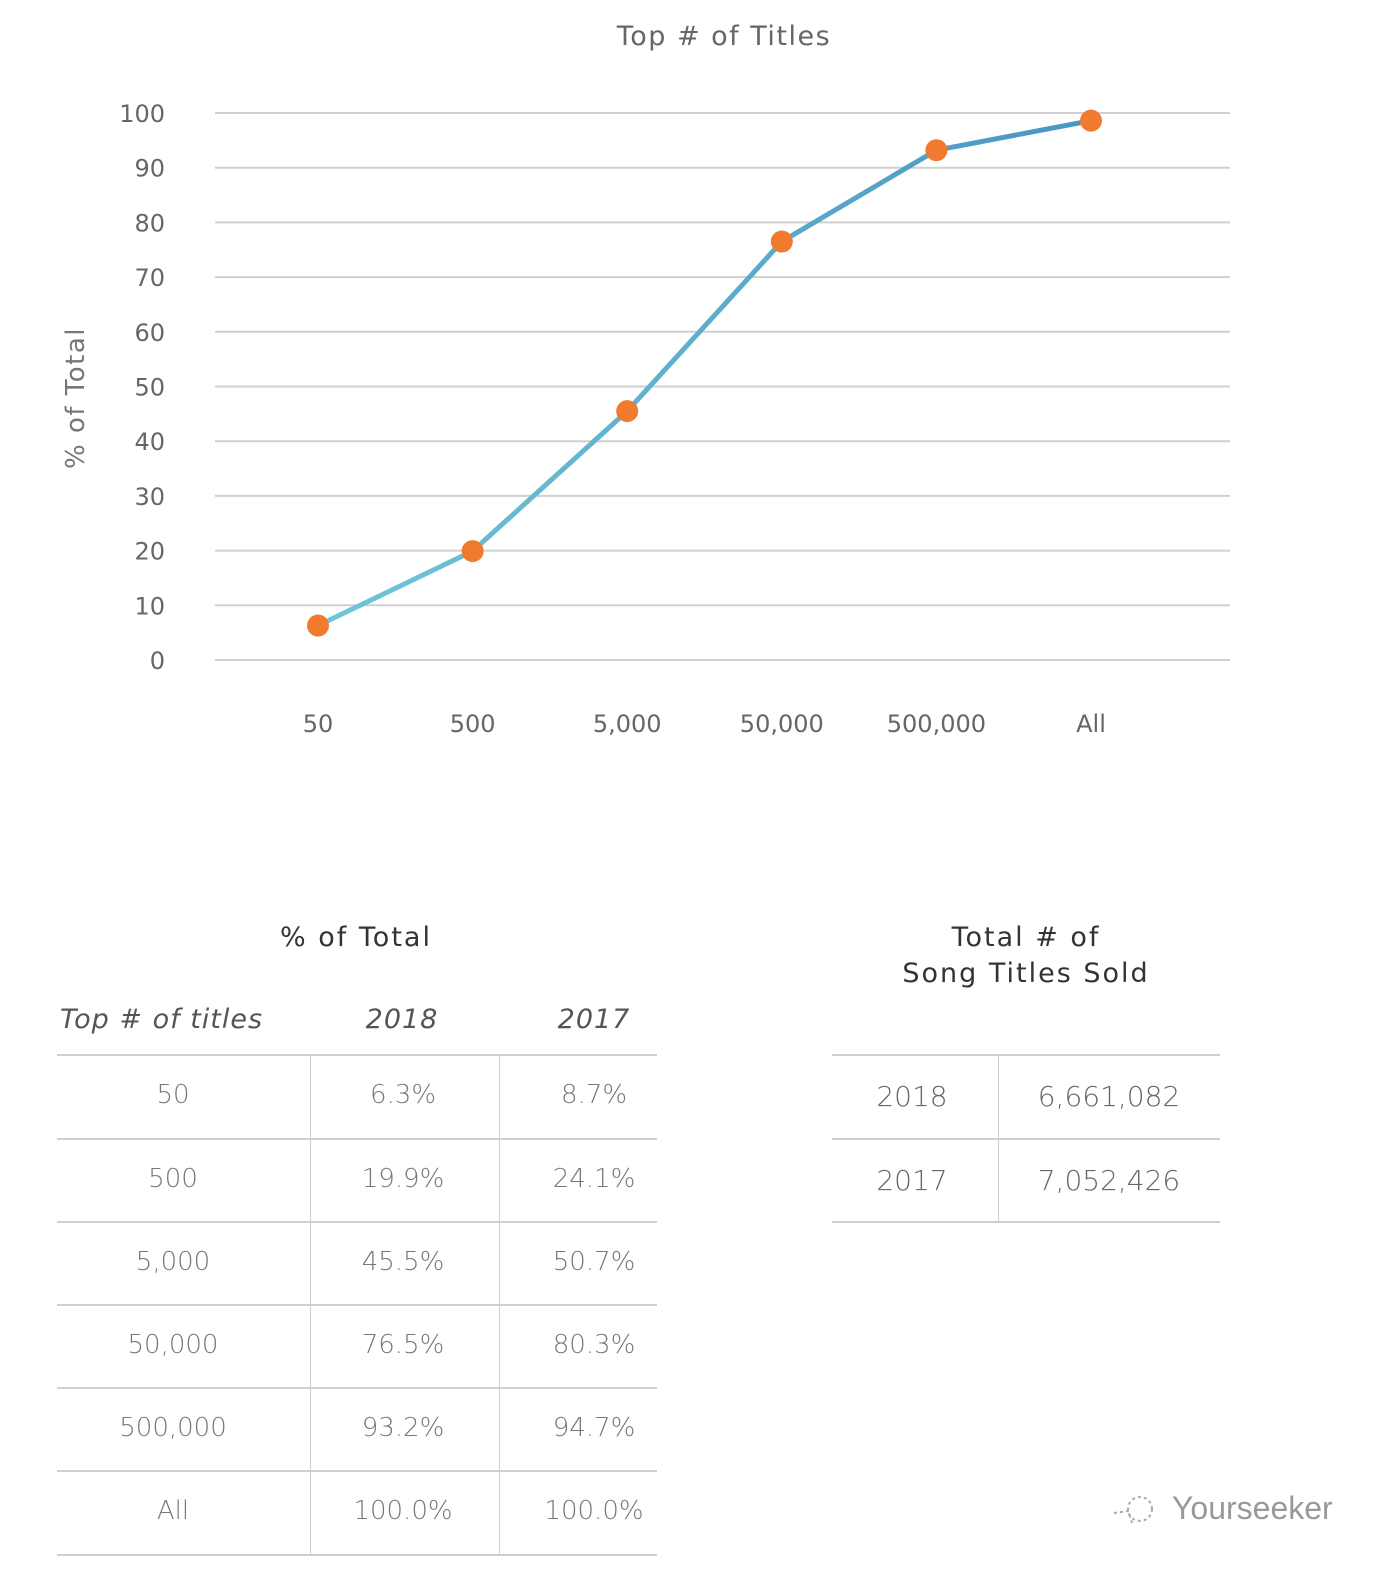  What do you see at coordinates (594, 1344) in the screenshot?
I see `table-cell: 80.3%` at bounding box center [594, 1344].